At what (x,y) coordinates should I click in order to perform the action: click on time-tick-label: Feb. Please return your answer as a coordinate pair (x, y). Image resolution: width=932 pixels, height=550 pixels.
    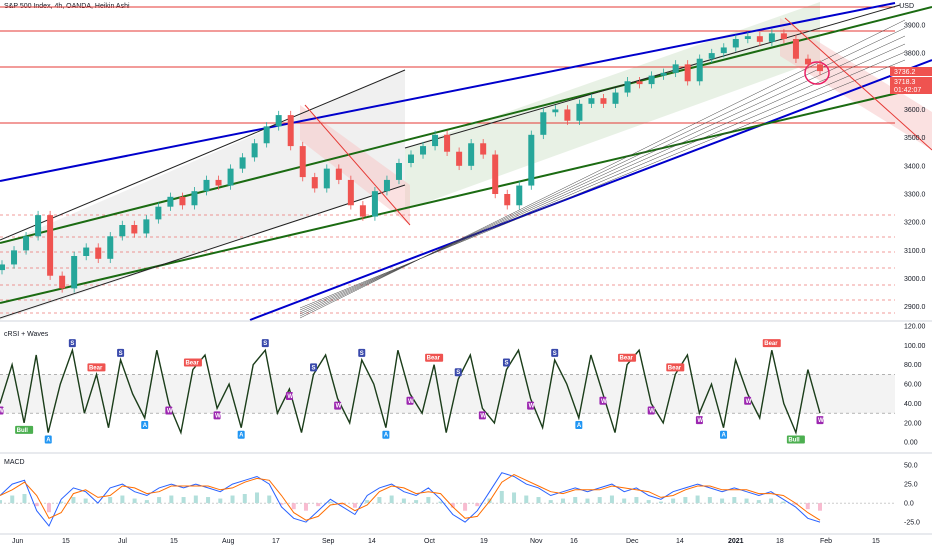
    Looking at the image, I should click on (826, 541).